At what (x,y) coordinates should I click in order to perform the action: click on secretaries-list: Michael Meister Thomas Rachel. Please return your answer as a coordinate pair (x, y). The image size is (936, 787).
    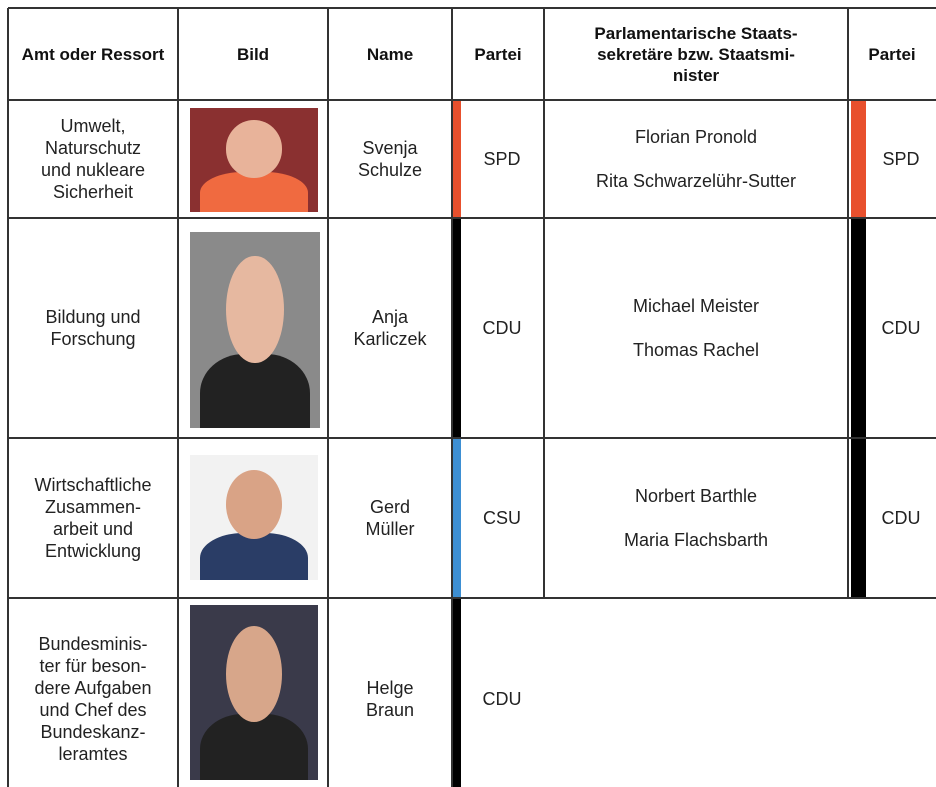
    Looking at the image, I should click on (696, 328).